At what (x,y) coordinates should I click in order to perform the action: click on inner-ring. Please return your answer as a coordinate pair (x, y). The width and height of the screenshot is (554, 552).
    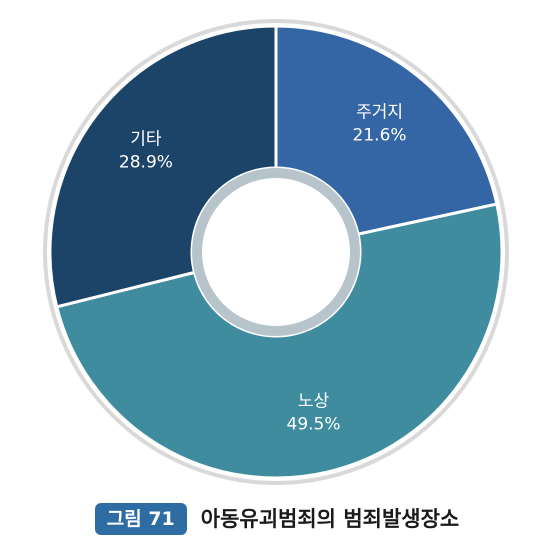
    Looking at the image, I should click on (276, 252).